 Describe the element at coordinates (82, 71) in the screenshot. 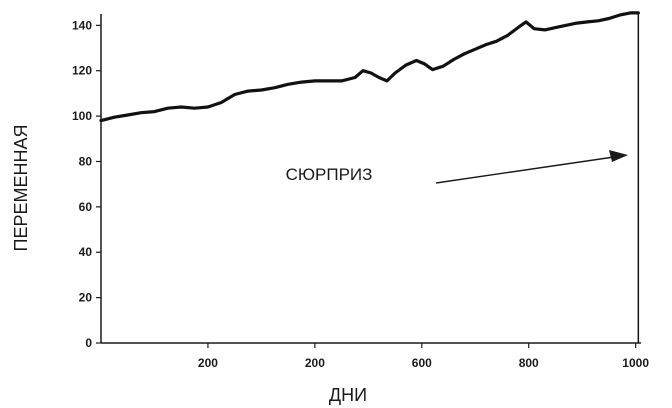

I see `y-tick-label: 120` at that location.